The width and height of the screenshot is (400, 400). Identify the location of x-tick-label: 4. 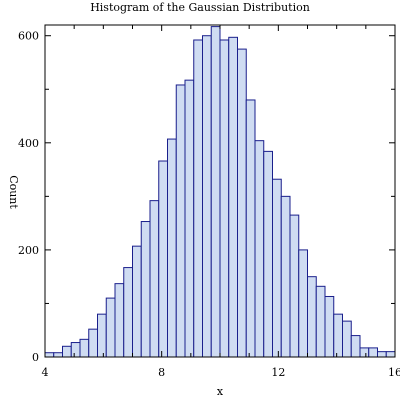
(45, 372).